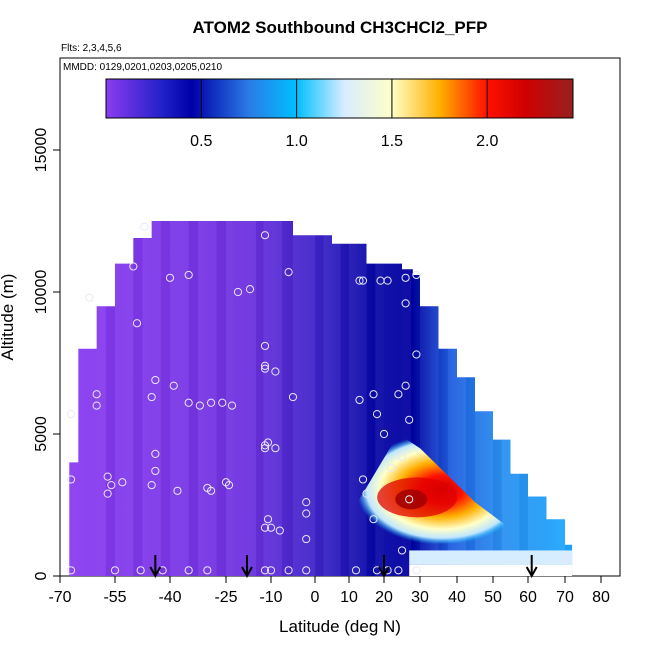 This screenshot has width=650, height=650. Describe the element at coordinates (487, 141) in the screenshot. I see `colorbar-tick-label: 2.0` at that location.